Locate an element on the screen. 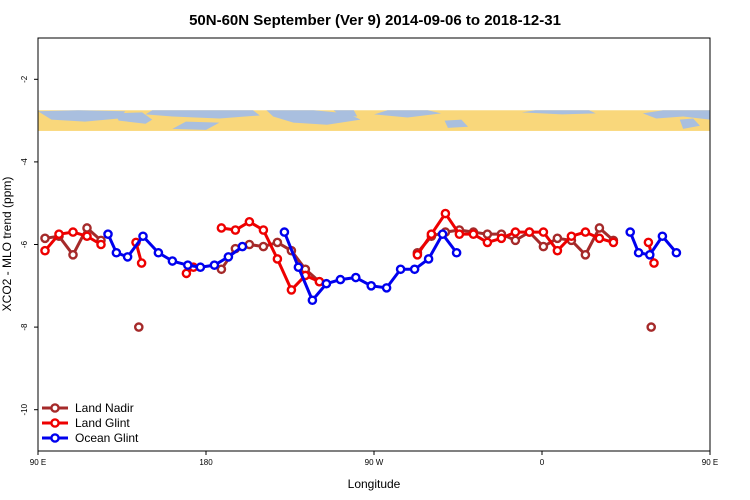 Image resolution: width=750 pixels, height=500 pixels. series-land-glint is located at coordinates (349, 251).